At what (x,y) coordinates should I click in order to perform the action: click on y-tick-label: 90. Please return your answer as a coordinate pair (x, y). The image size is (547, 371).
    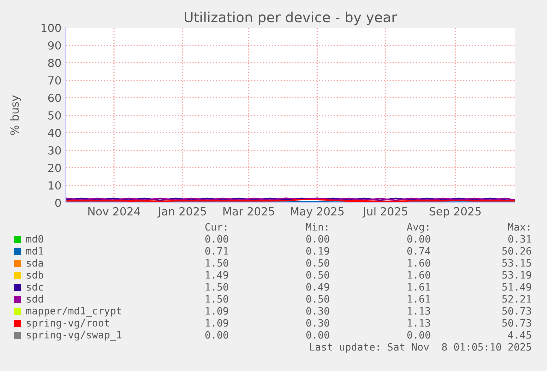
    Looking at the image, I should click on (55, 45).